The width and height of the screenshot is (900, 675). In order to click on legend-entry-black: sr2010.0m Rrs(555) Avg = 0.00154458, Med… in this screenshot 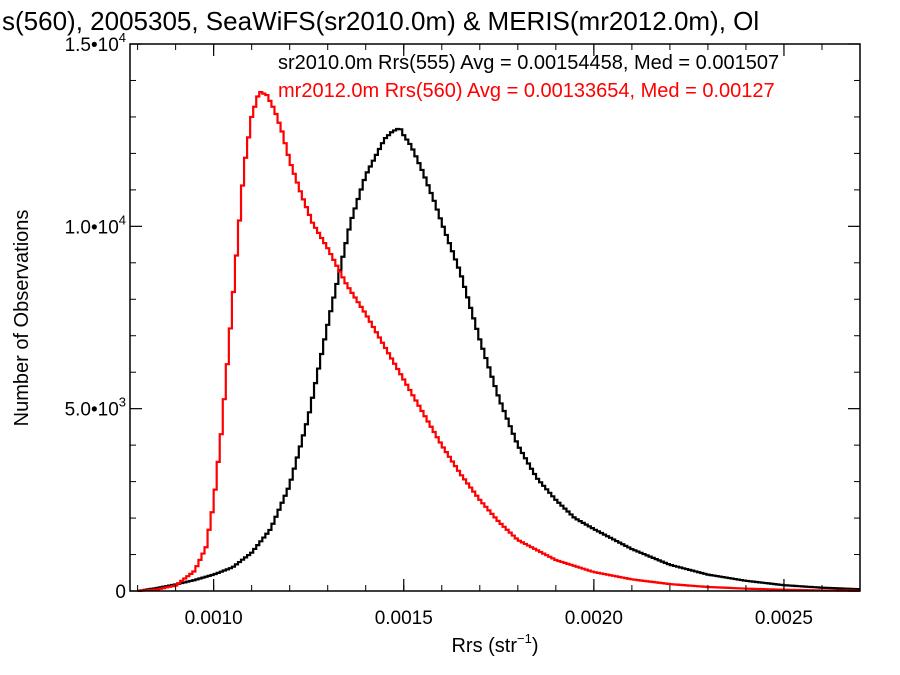, I will do `click(528, 63)`.